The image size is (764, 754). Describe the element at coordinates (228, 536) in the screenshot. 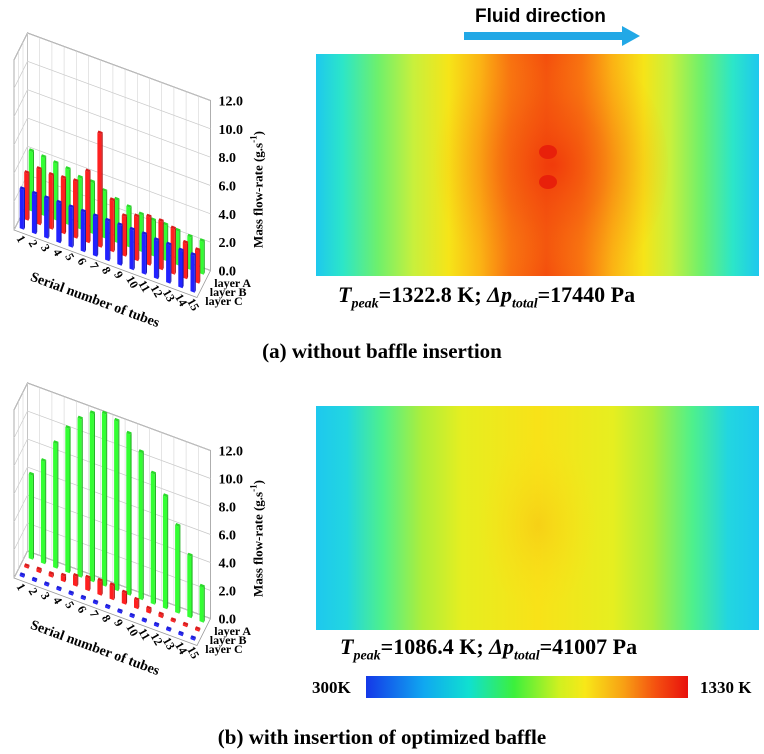

I see `z-tick-label: 6.0` at that location.